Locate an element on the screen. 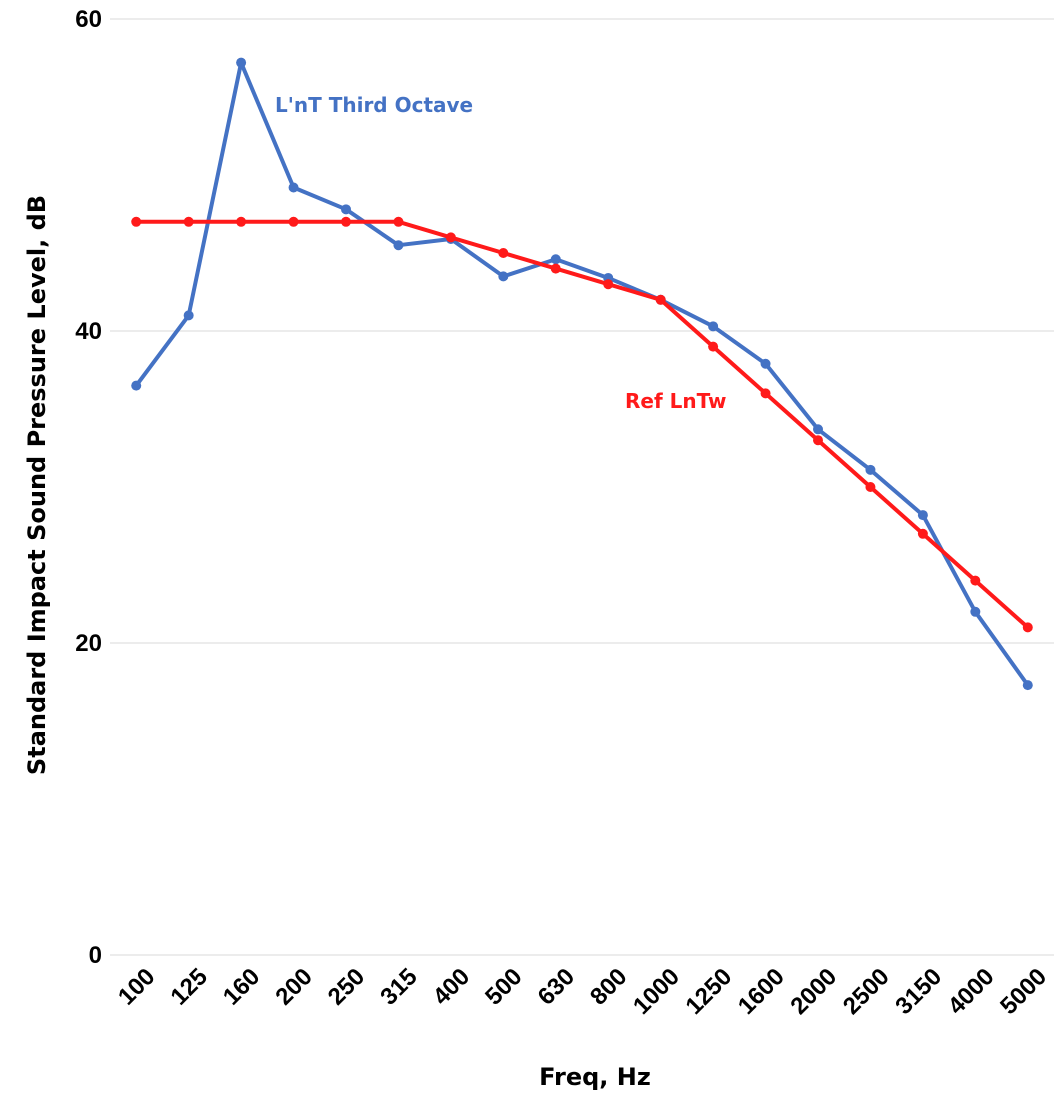 The height and width of the screenshot is (1093, 1054). y-tick-label: 40 is located at coordinates (88, 331).